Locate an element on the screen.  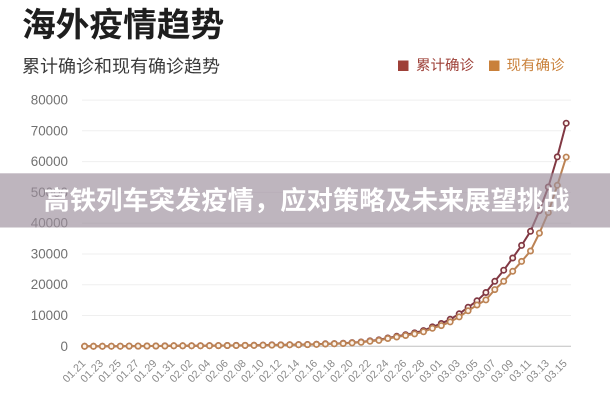
svg-text: 80000 is located at coordinates (49, 100).